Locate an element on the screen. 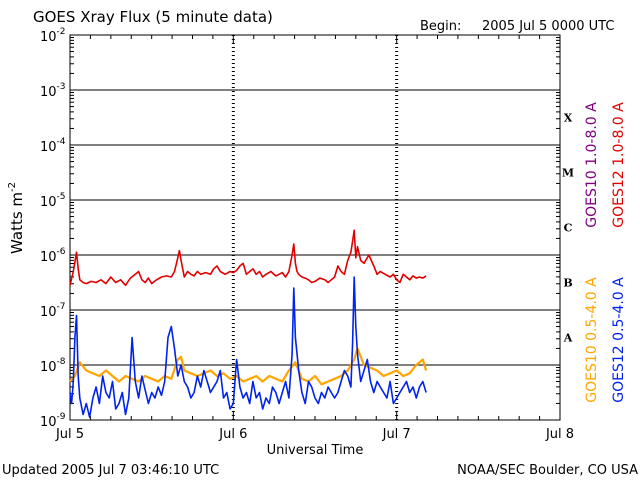 The height and width of the screenshot is (480, 640). x-tick-label: Jul 7 is located at coordinates (396, 434).